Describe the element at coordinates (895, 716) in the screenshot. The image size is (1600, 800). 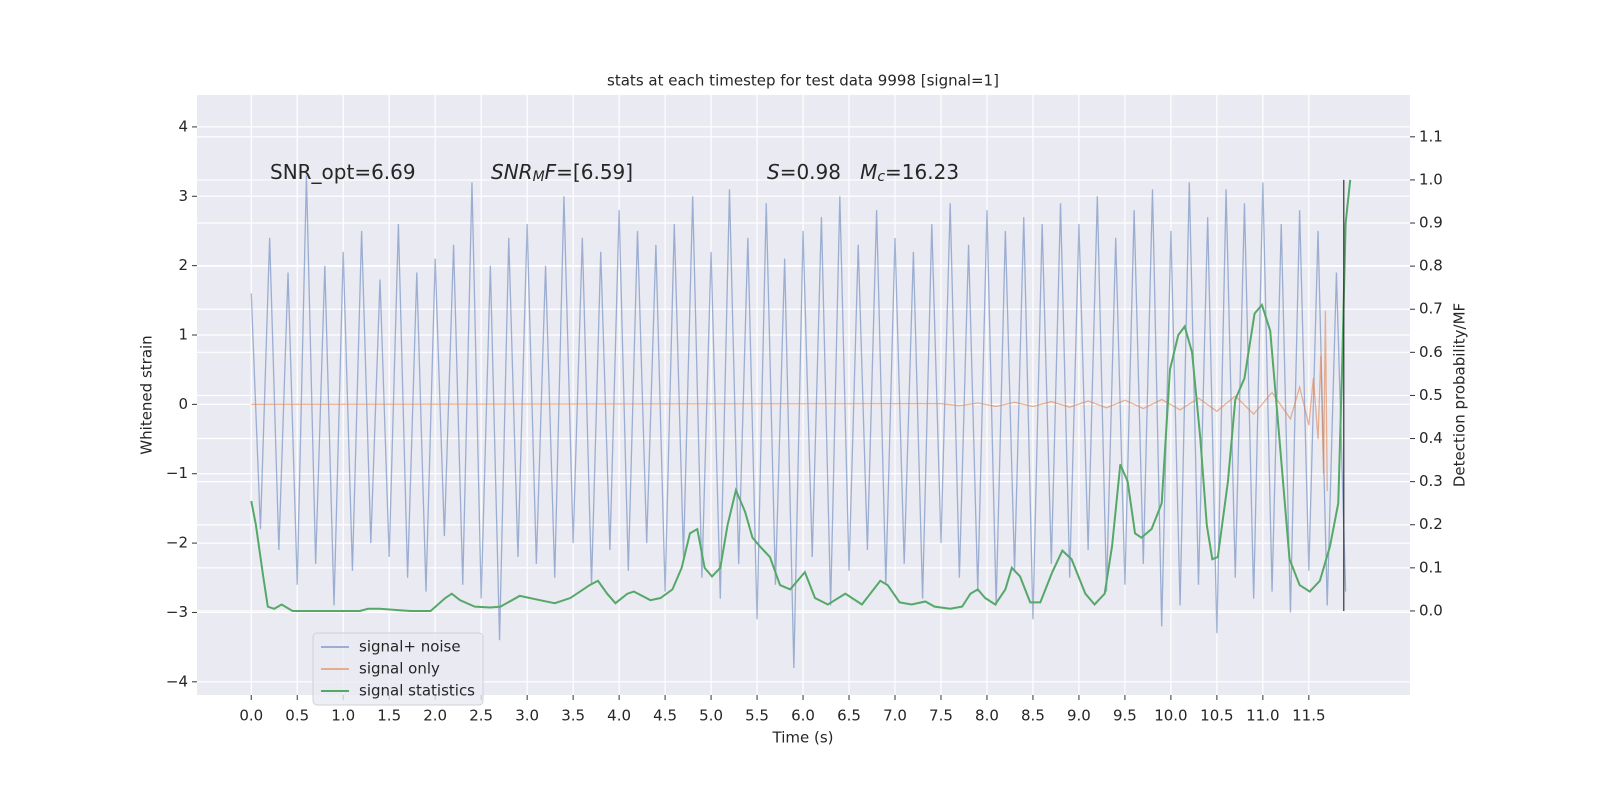
I see `x-tick-label: 7.0` at that location.